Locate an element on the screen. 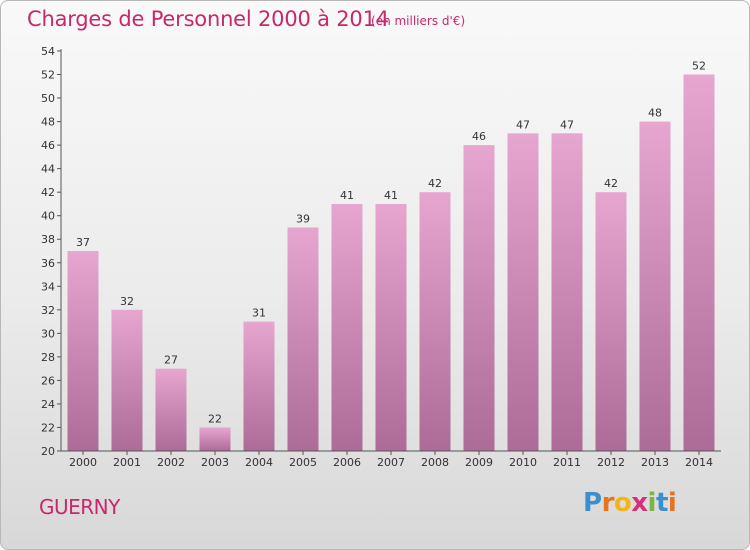 The height and width of the screenshot is (550, 750). chart-subtitle: (en milliers d'€) is located at coordinates (418, 21).